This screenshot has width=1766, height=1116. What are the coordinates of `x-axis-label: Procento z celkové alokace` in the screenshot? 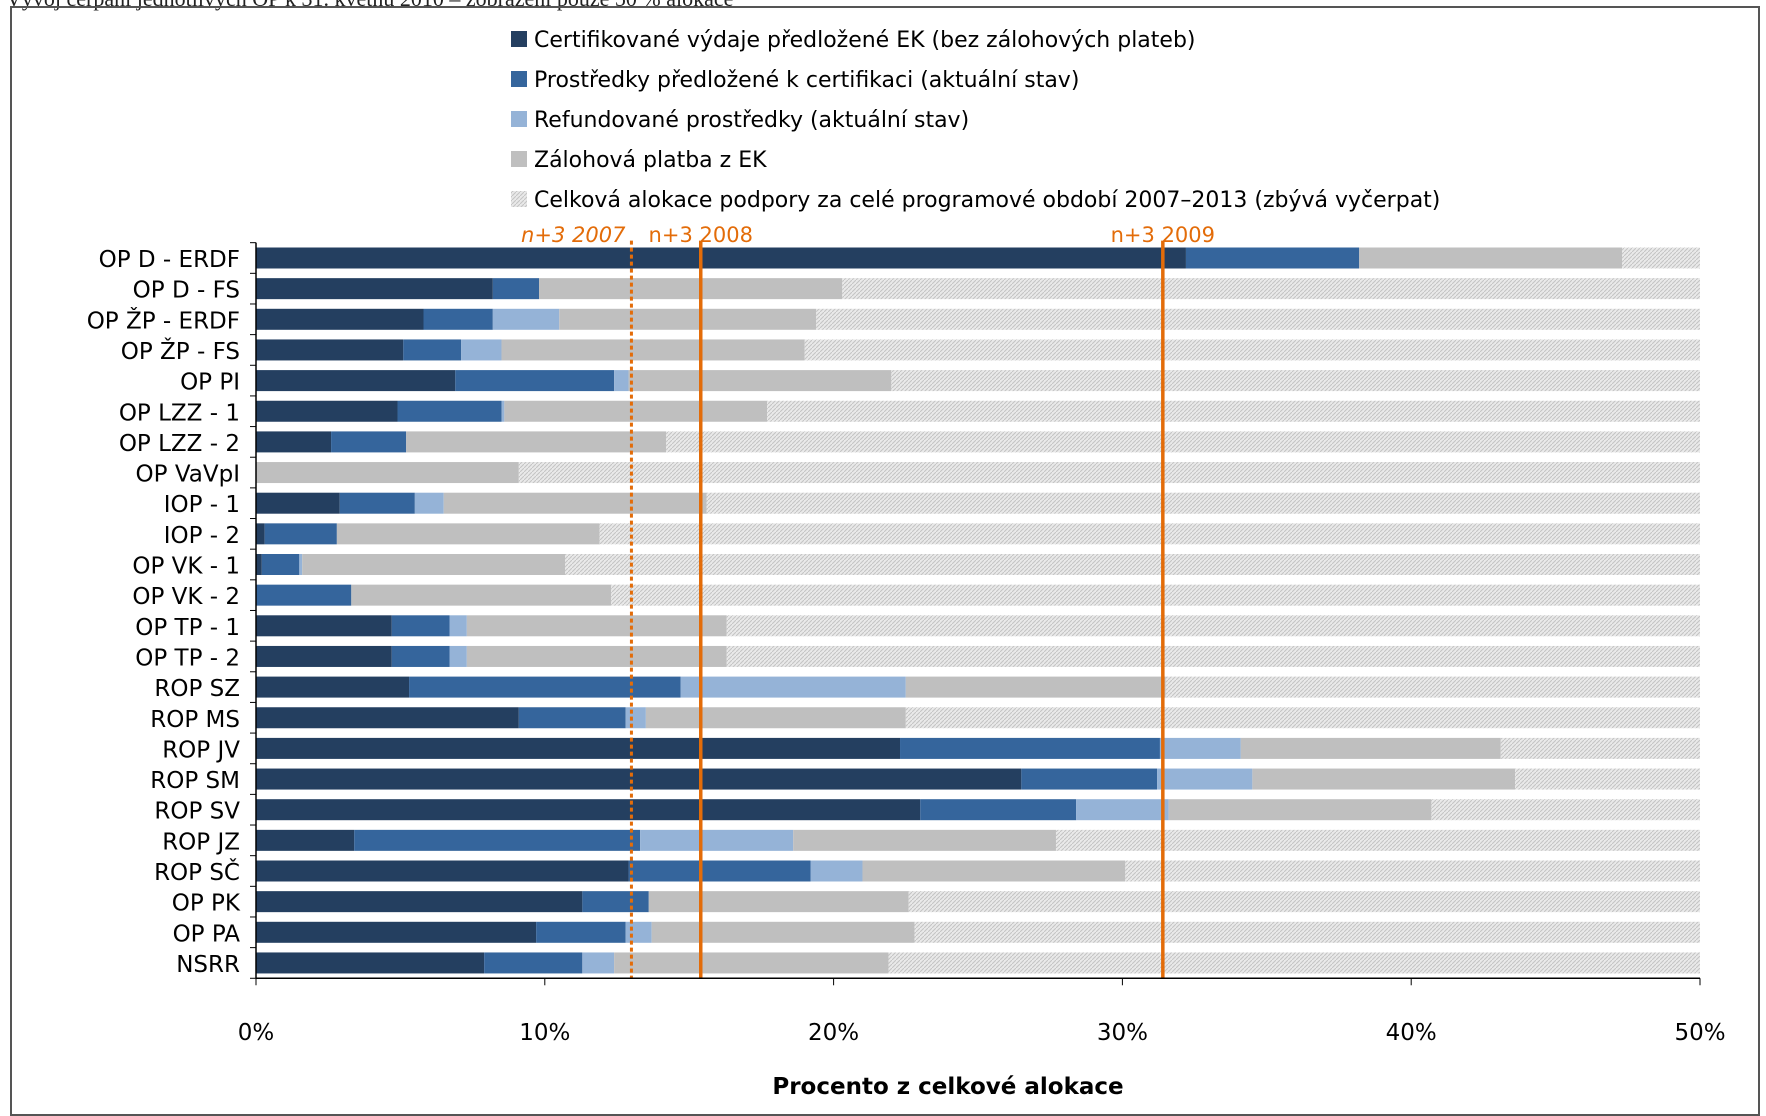 It's located at (947, 1087).